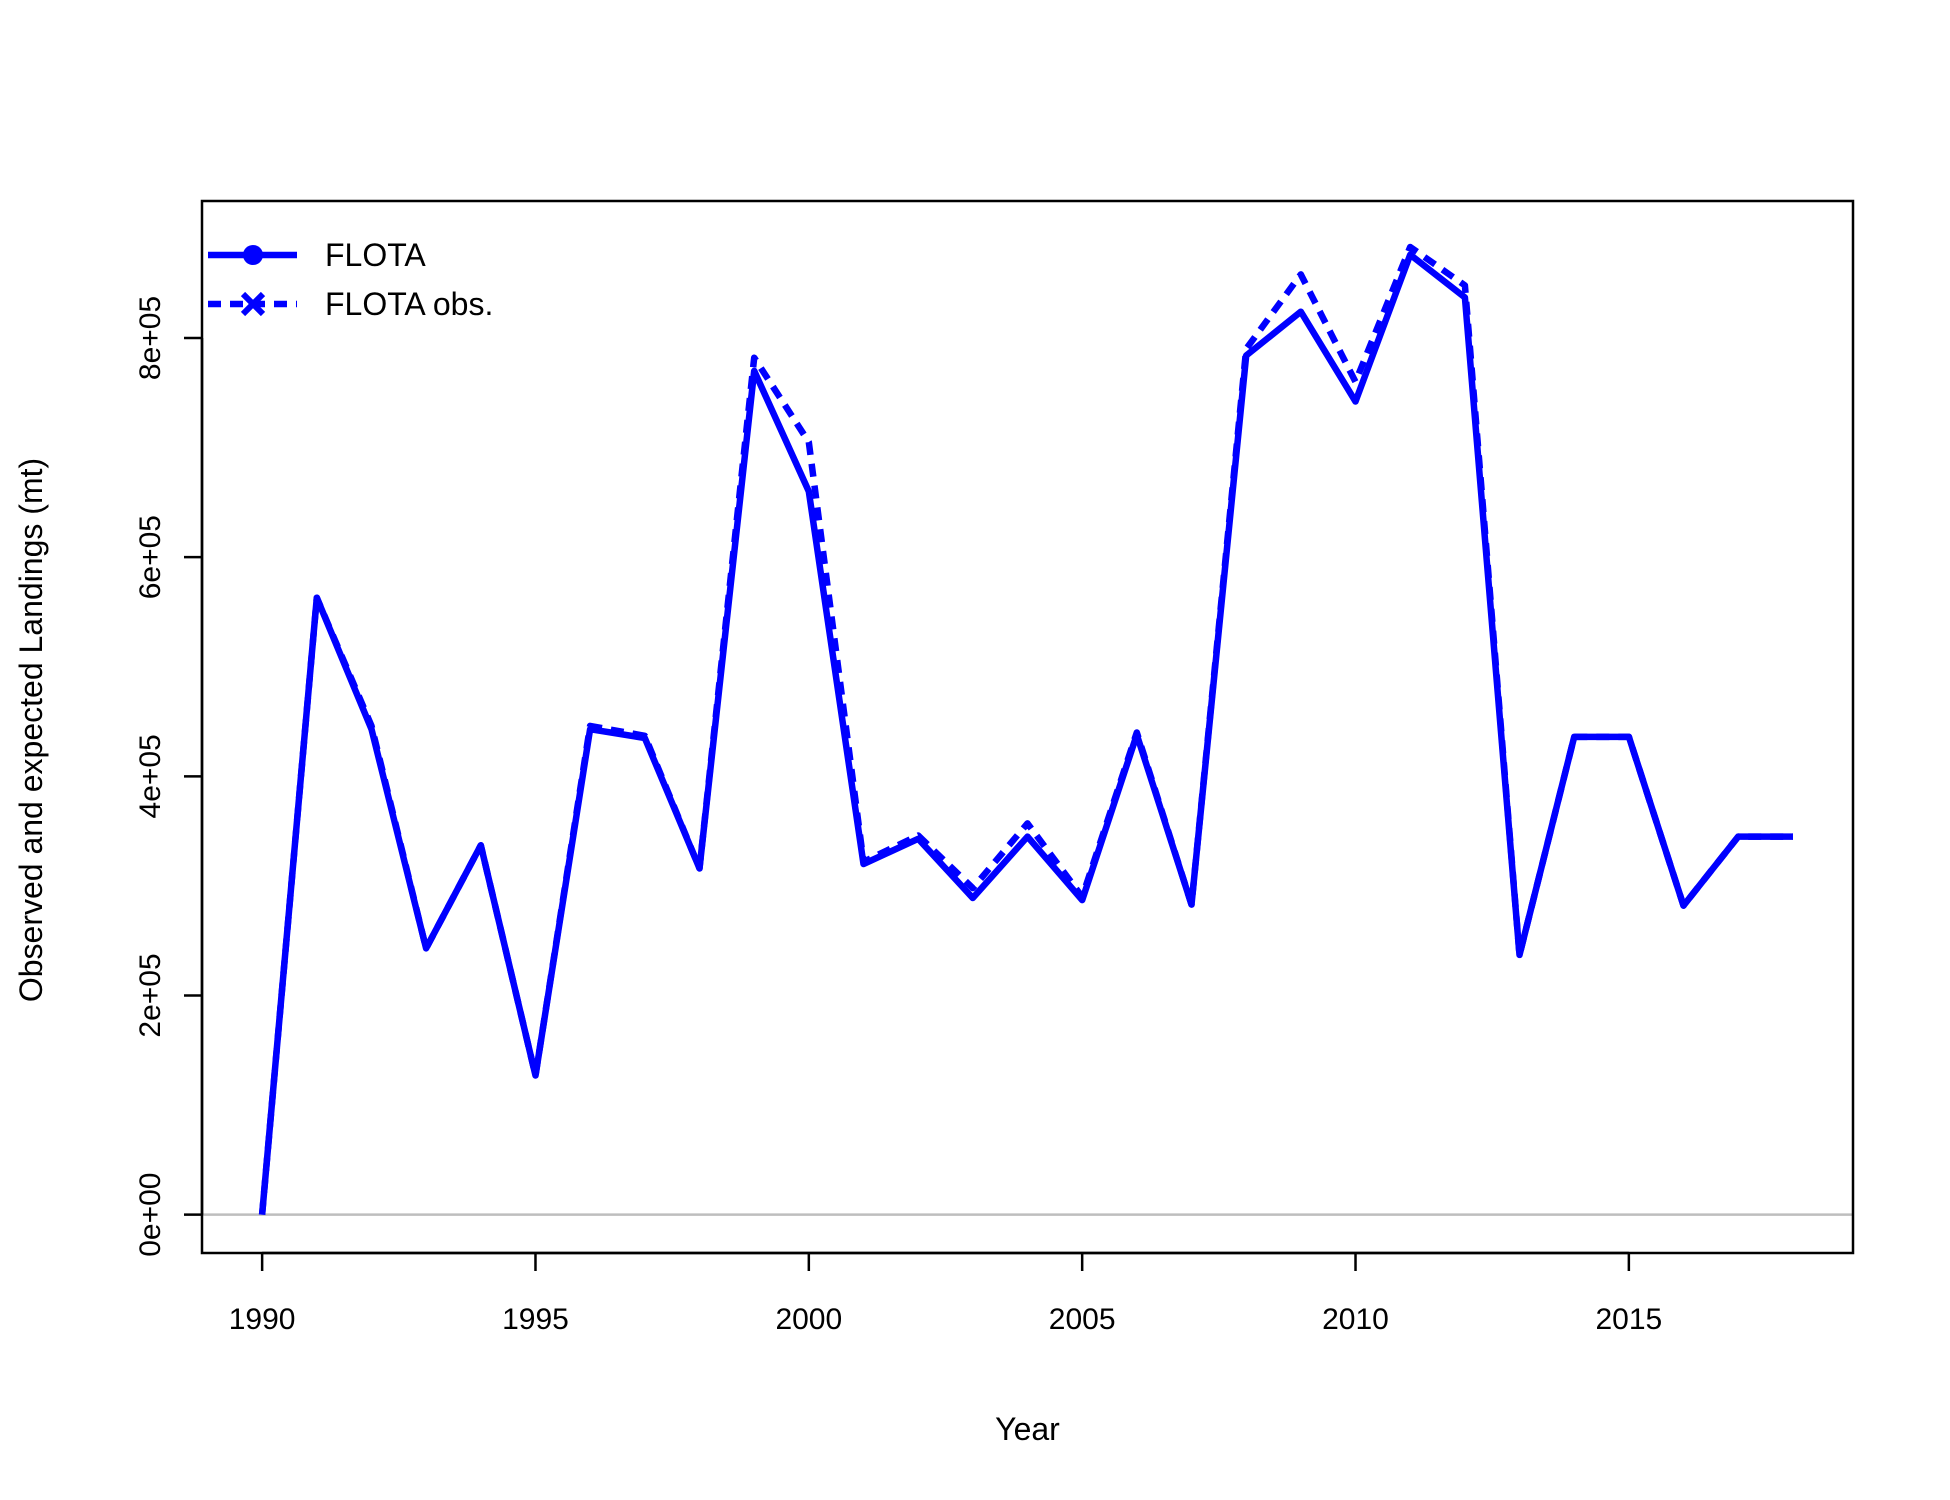 The image size is (1950, 1500). I want to click on x-tick-label: 2000, so click(808, 1319).